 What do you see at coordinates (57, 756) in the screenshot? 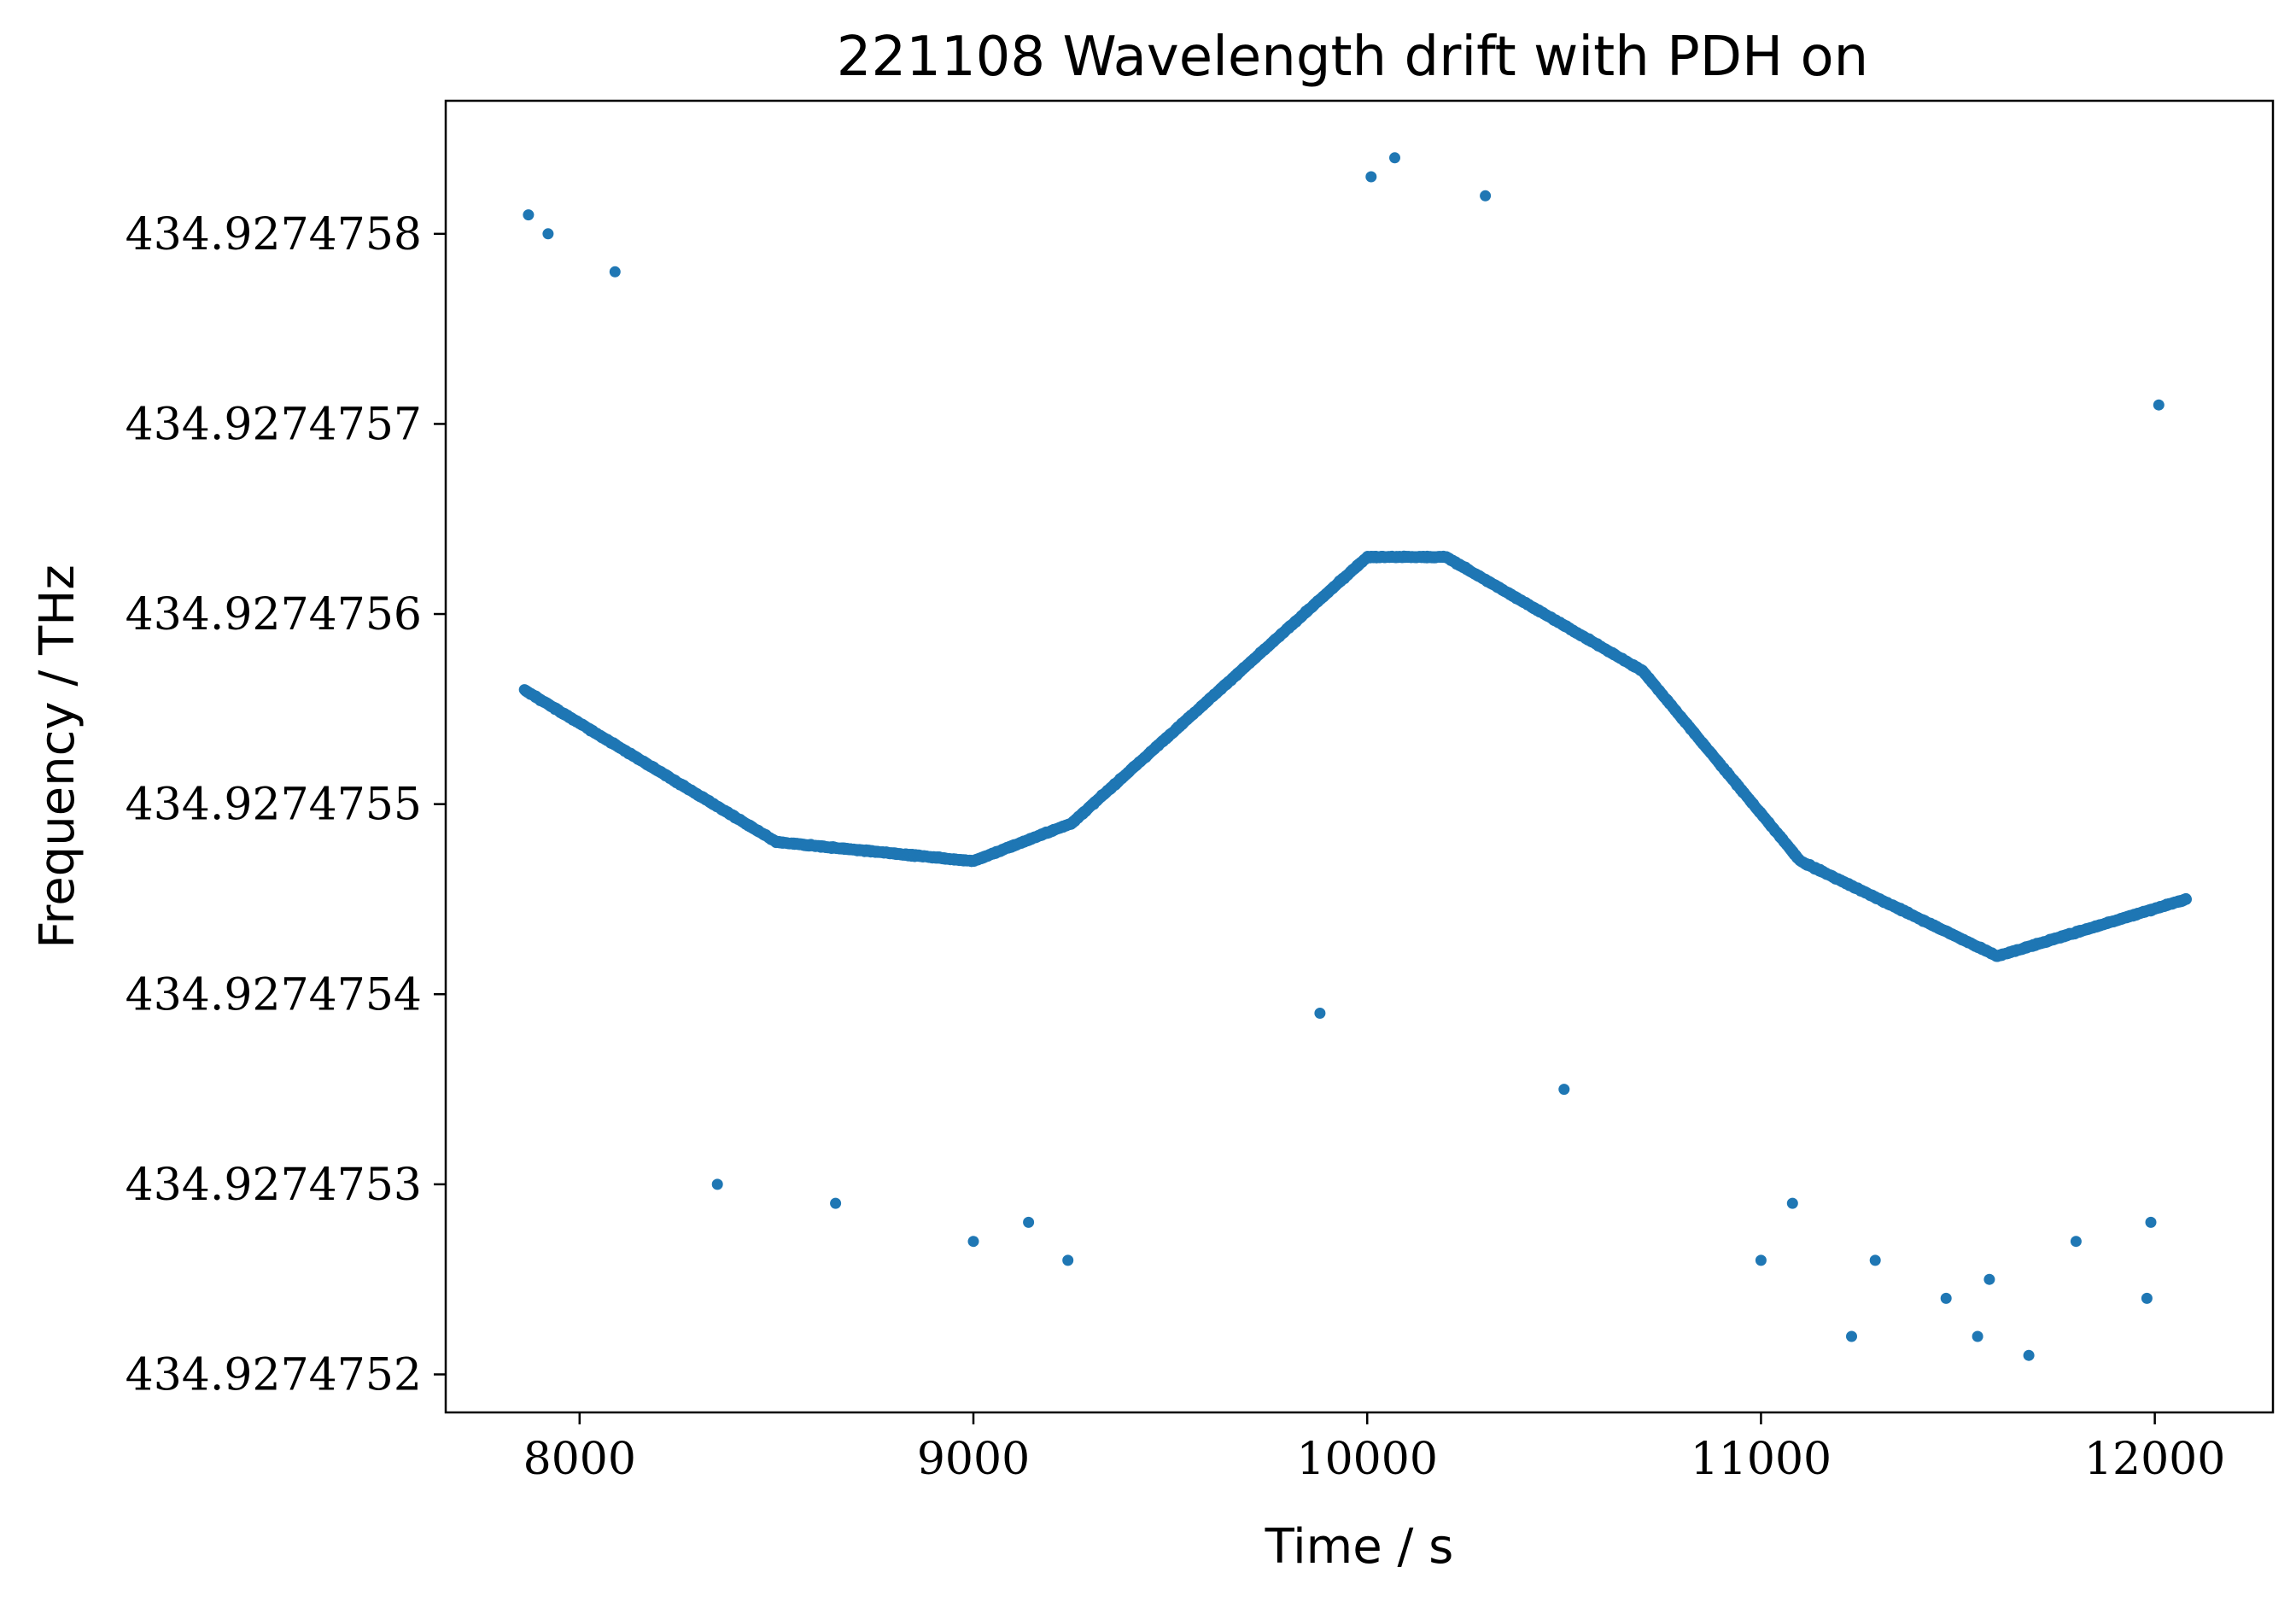
I see `y-axis-label: Frequency / THz` at bounding box center [57, 756].